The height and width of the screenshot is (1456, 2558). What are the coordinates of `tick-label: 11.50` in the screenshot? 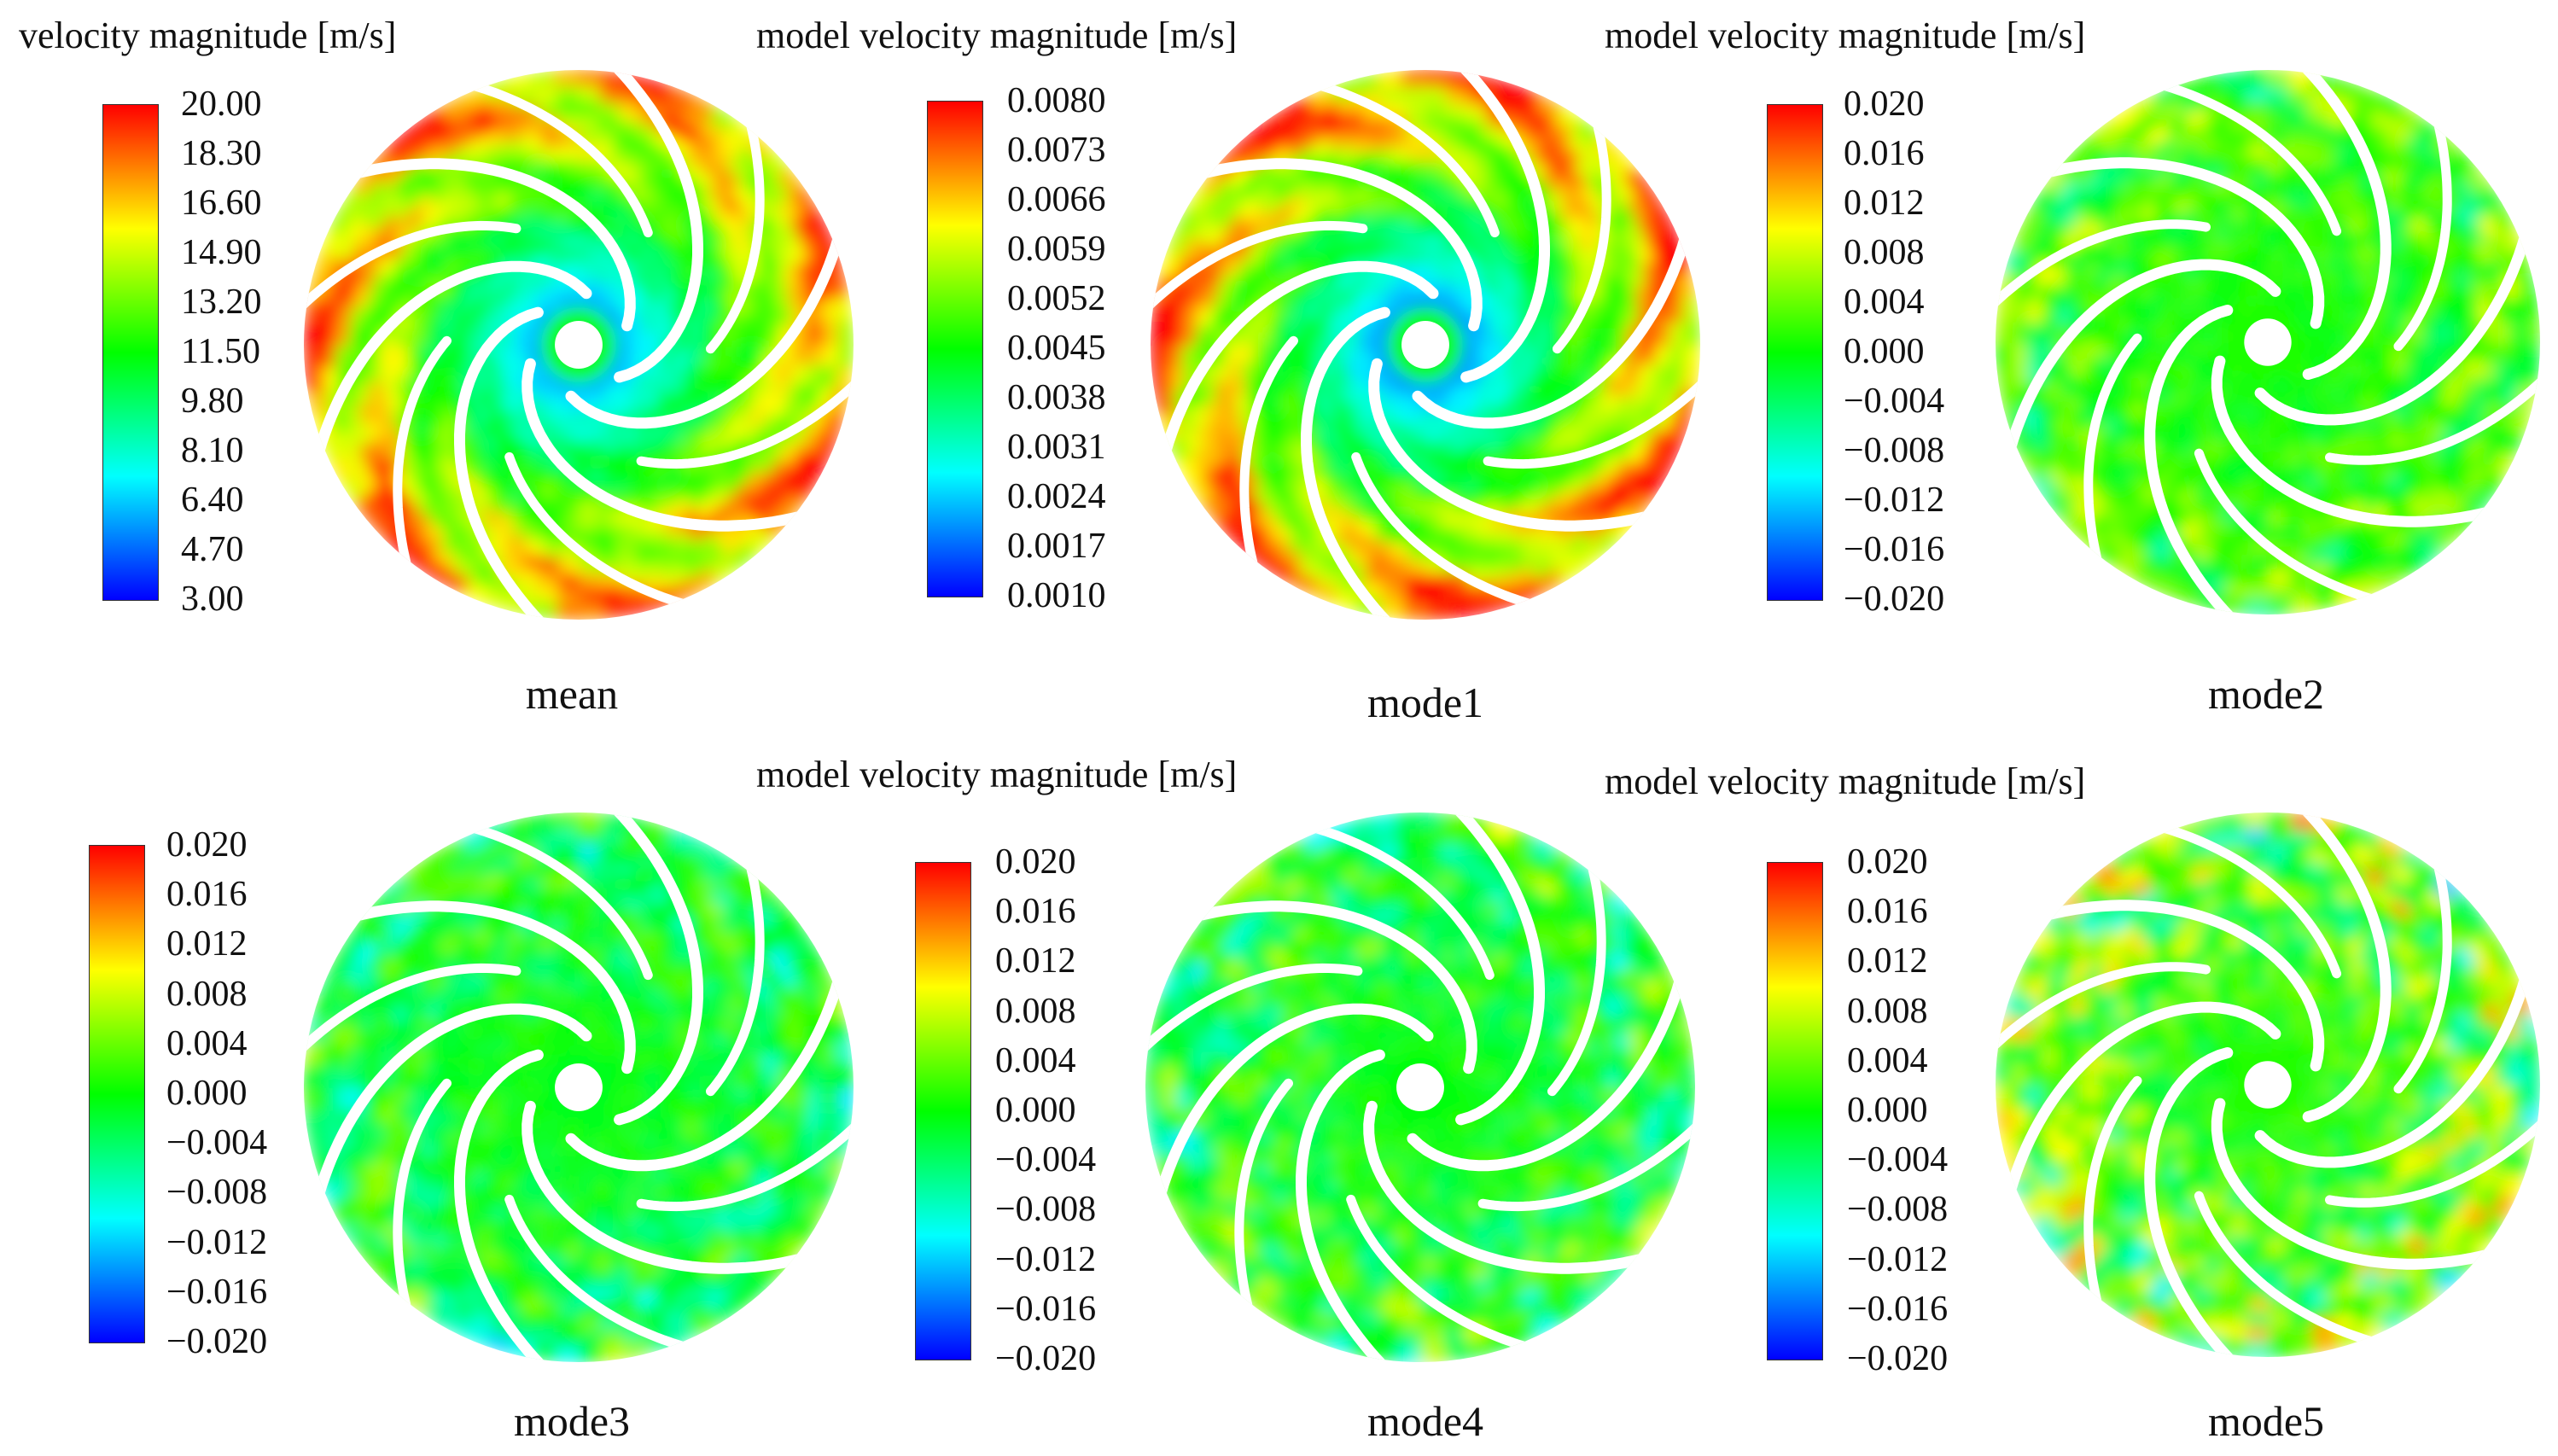 It's located at (220, 351).